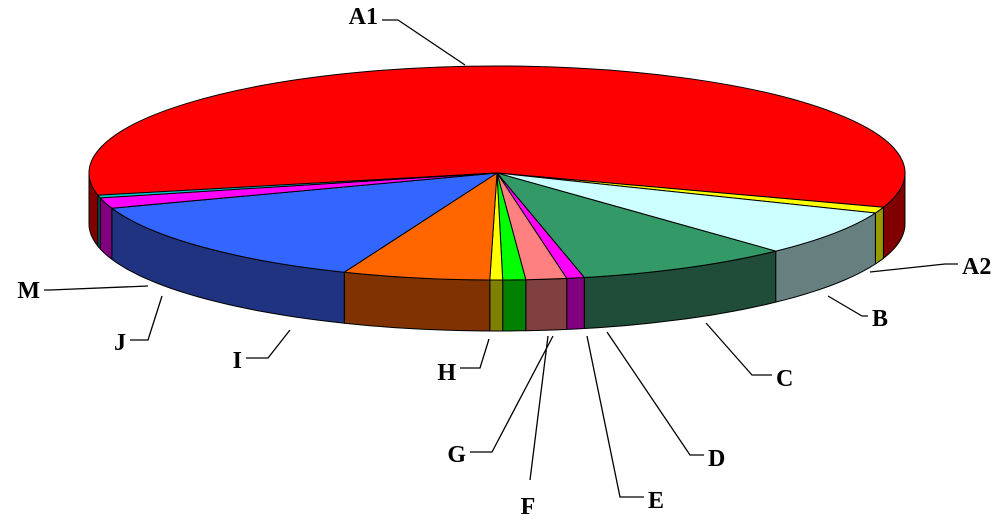  I want to click on pie-slice-c, so click(636, 225).